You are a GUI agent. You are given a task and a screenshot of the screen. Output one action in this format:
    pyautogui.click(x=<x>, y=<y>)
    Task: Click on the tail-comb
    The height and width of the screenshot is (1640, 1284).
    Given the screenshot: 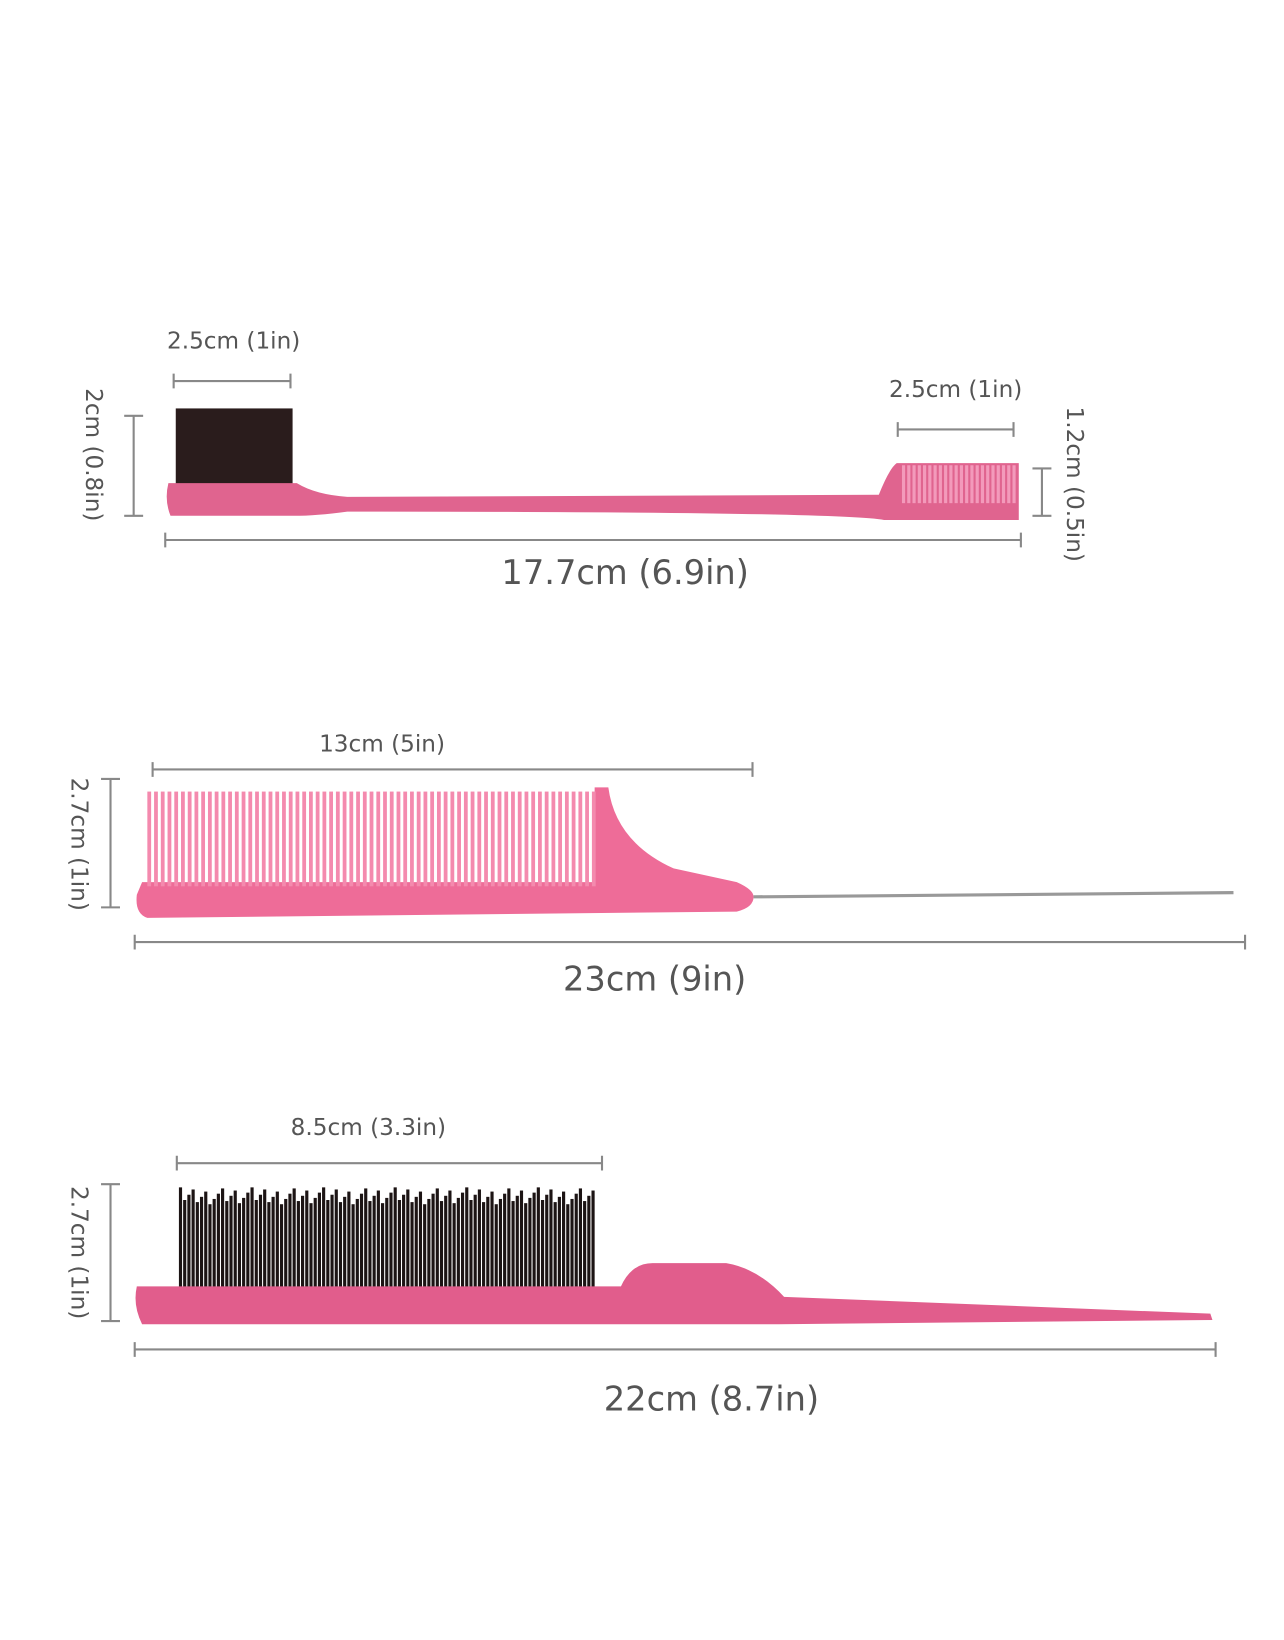 What is the action you would take?
    pyautogui.click(x=685, y=852)
    